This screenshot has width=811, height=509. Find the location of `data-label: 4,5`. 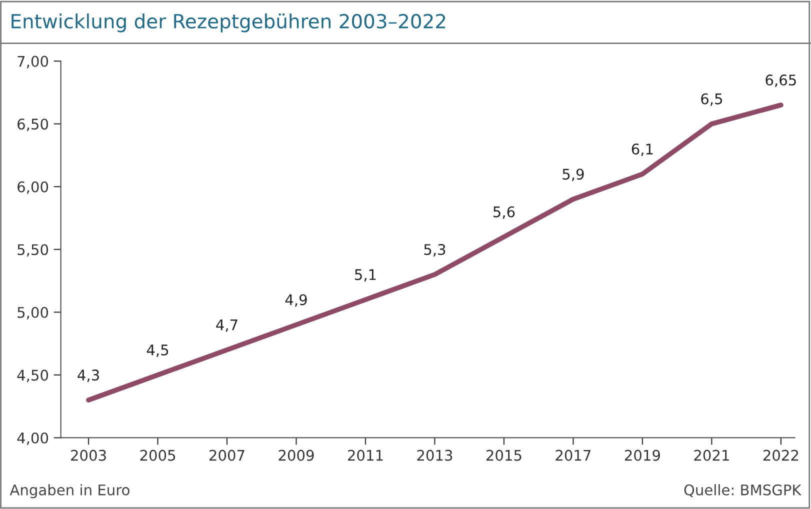

data-label: 4,5 is located at coordinates (157, 350).